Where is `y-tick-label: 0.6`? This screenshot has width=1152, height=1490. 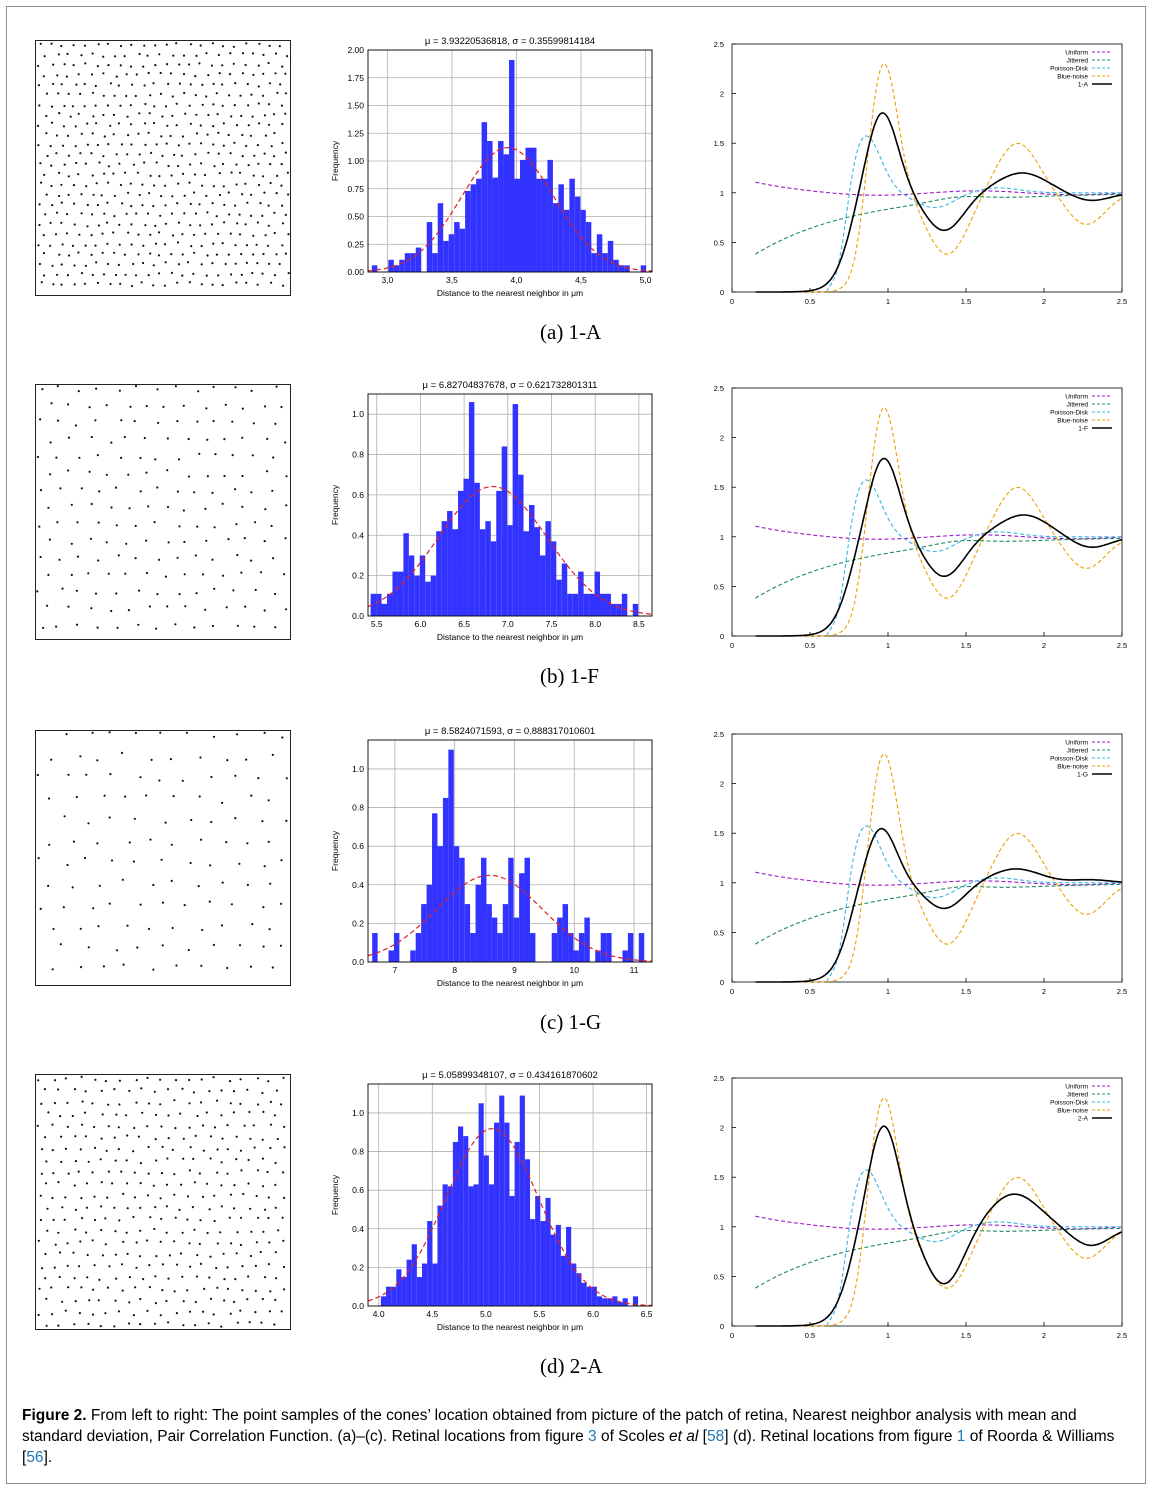 y-tick-label: 0.6 is located at coordinates (358, 495).